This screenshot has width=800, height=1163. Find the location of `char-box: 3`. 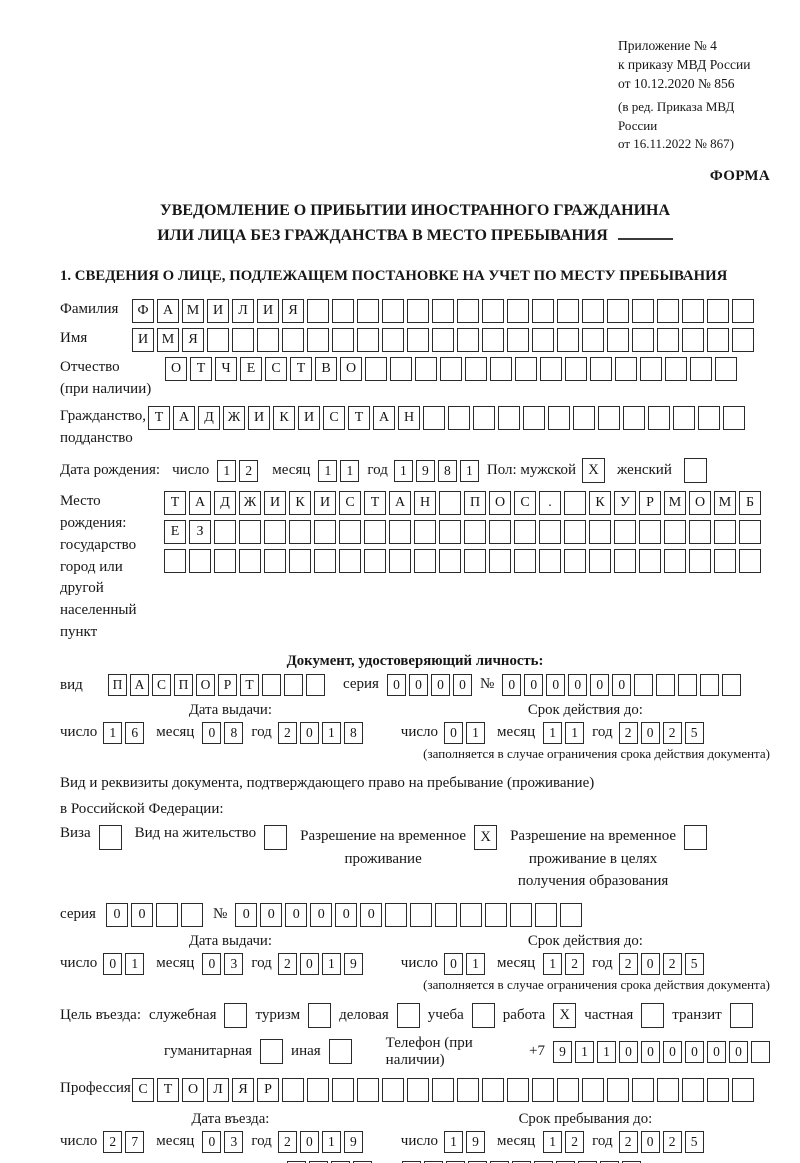

char-box: 3 is located at coordinates (234, 1141).